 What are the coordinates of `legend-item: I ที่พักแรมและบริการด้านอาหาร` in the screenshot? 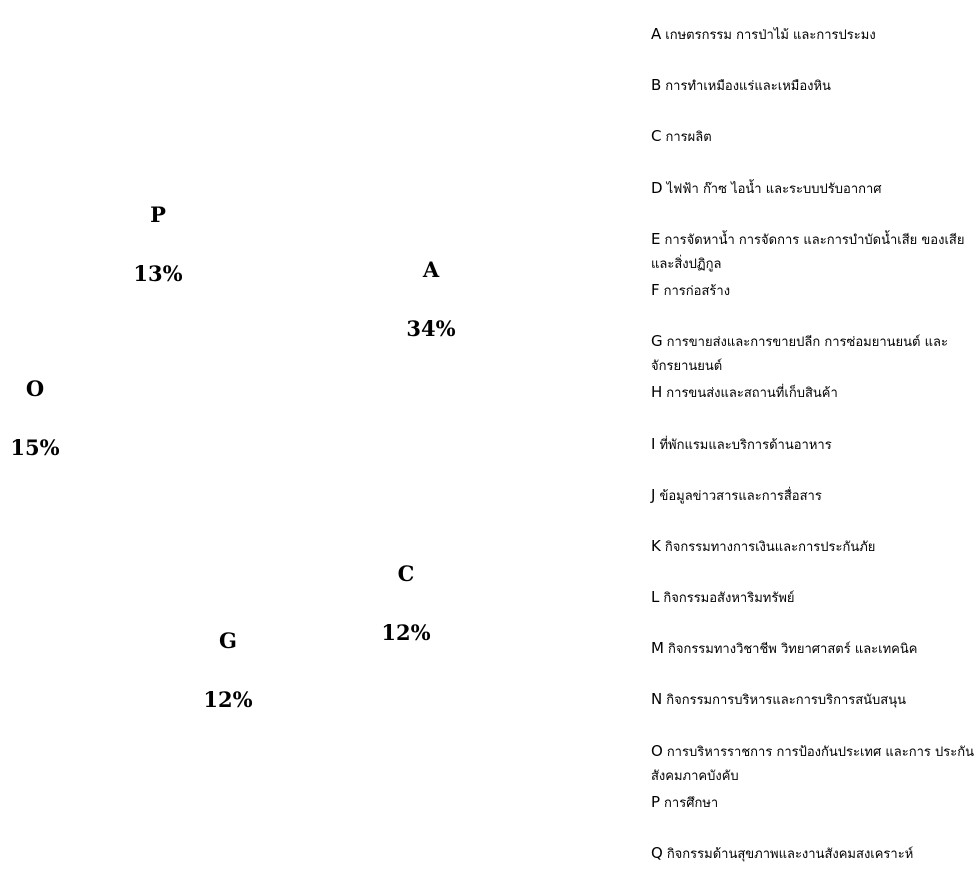 It's located at (813, 445).